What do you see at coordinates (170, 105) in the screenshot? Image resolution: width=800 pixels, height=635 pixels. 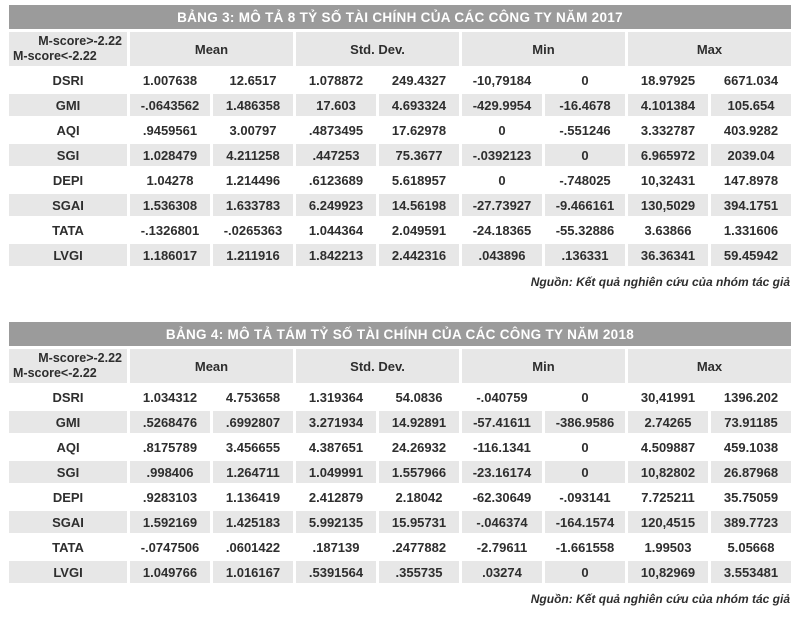 I see `value-cell: -.0643562` at bounding box center [170, 105].